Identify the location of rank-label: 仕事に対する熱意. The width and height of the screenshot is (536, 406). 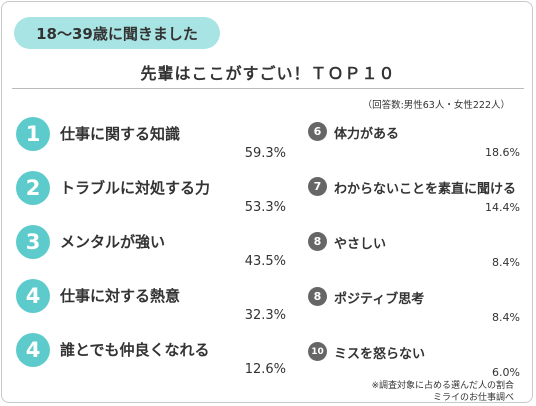
(120, 296).